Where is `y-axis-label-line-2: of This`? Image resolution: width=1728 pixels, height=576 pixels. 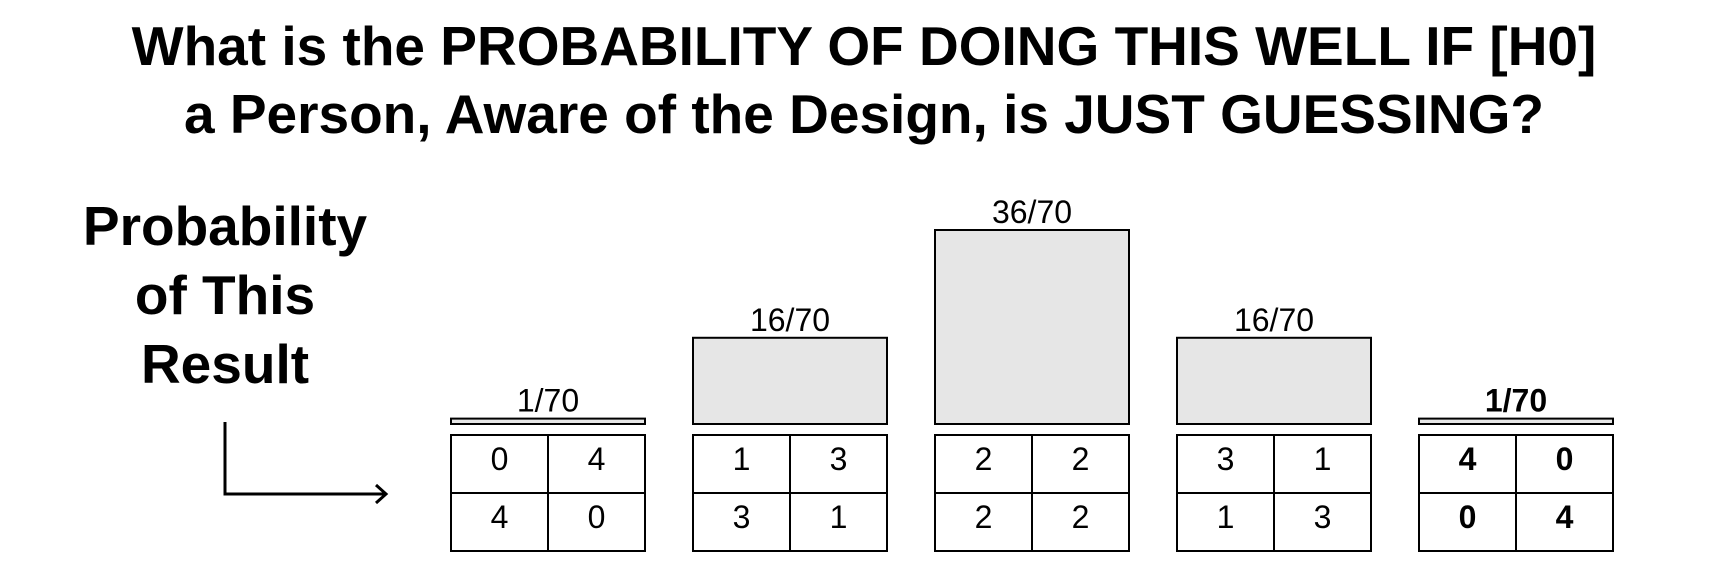
y-axis-label-line-2: of This is located at coordinates (225, 295).